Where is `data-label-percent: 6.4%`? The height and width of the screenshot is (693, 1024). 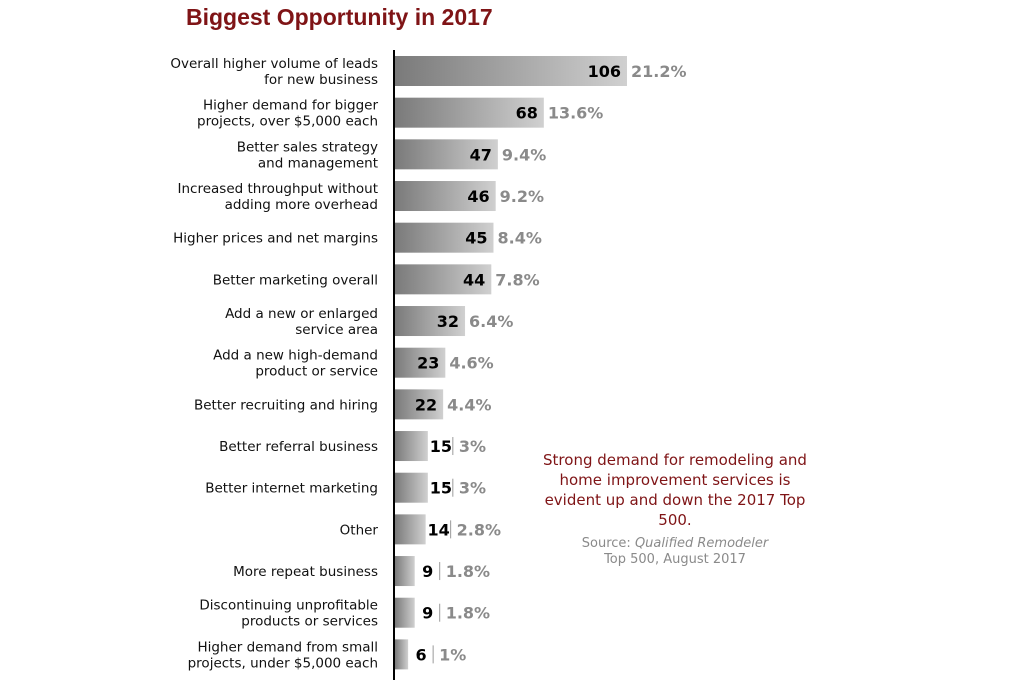
data-label-percent: 6.4% is located at coordinates (491, 321).